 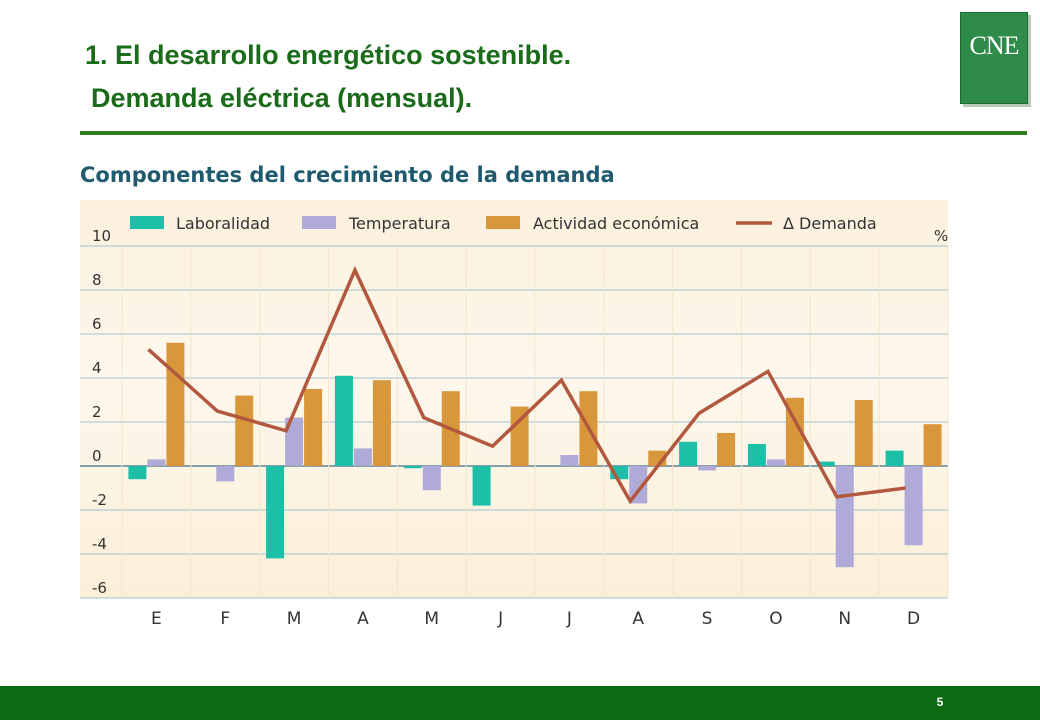 I want to click on legend-label: Δ Demanda, so click(x=830, y=223).